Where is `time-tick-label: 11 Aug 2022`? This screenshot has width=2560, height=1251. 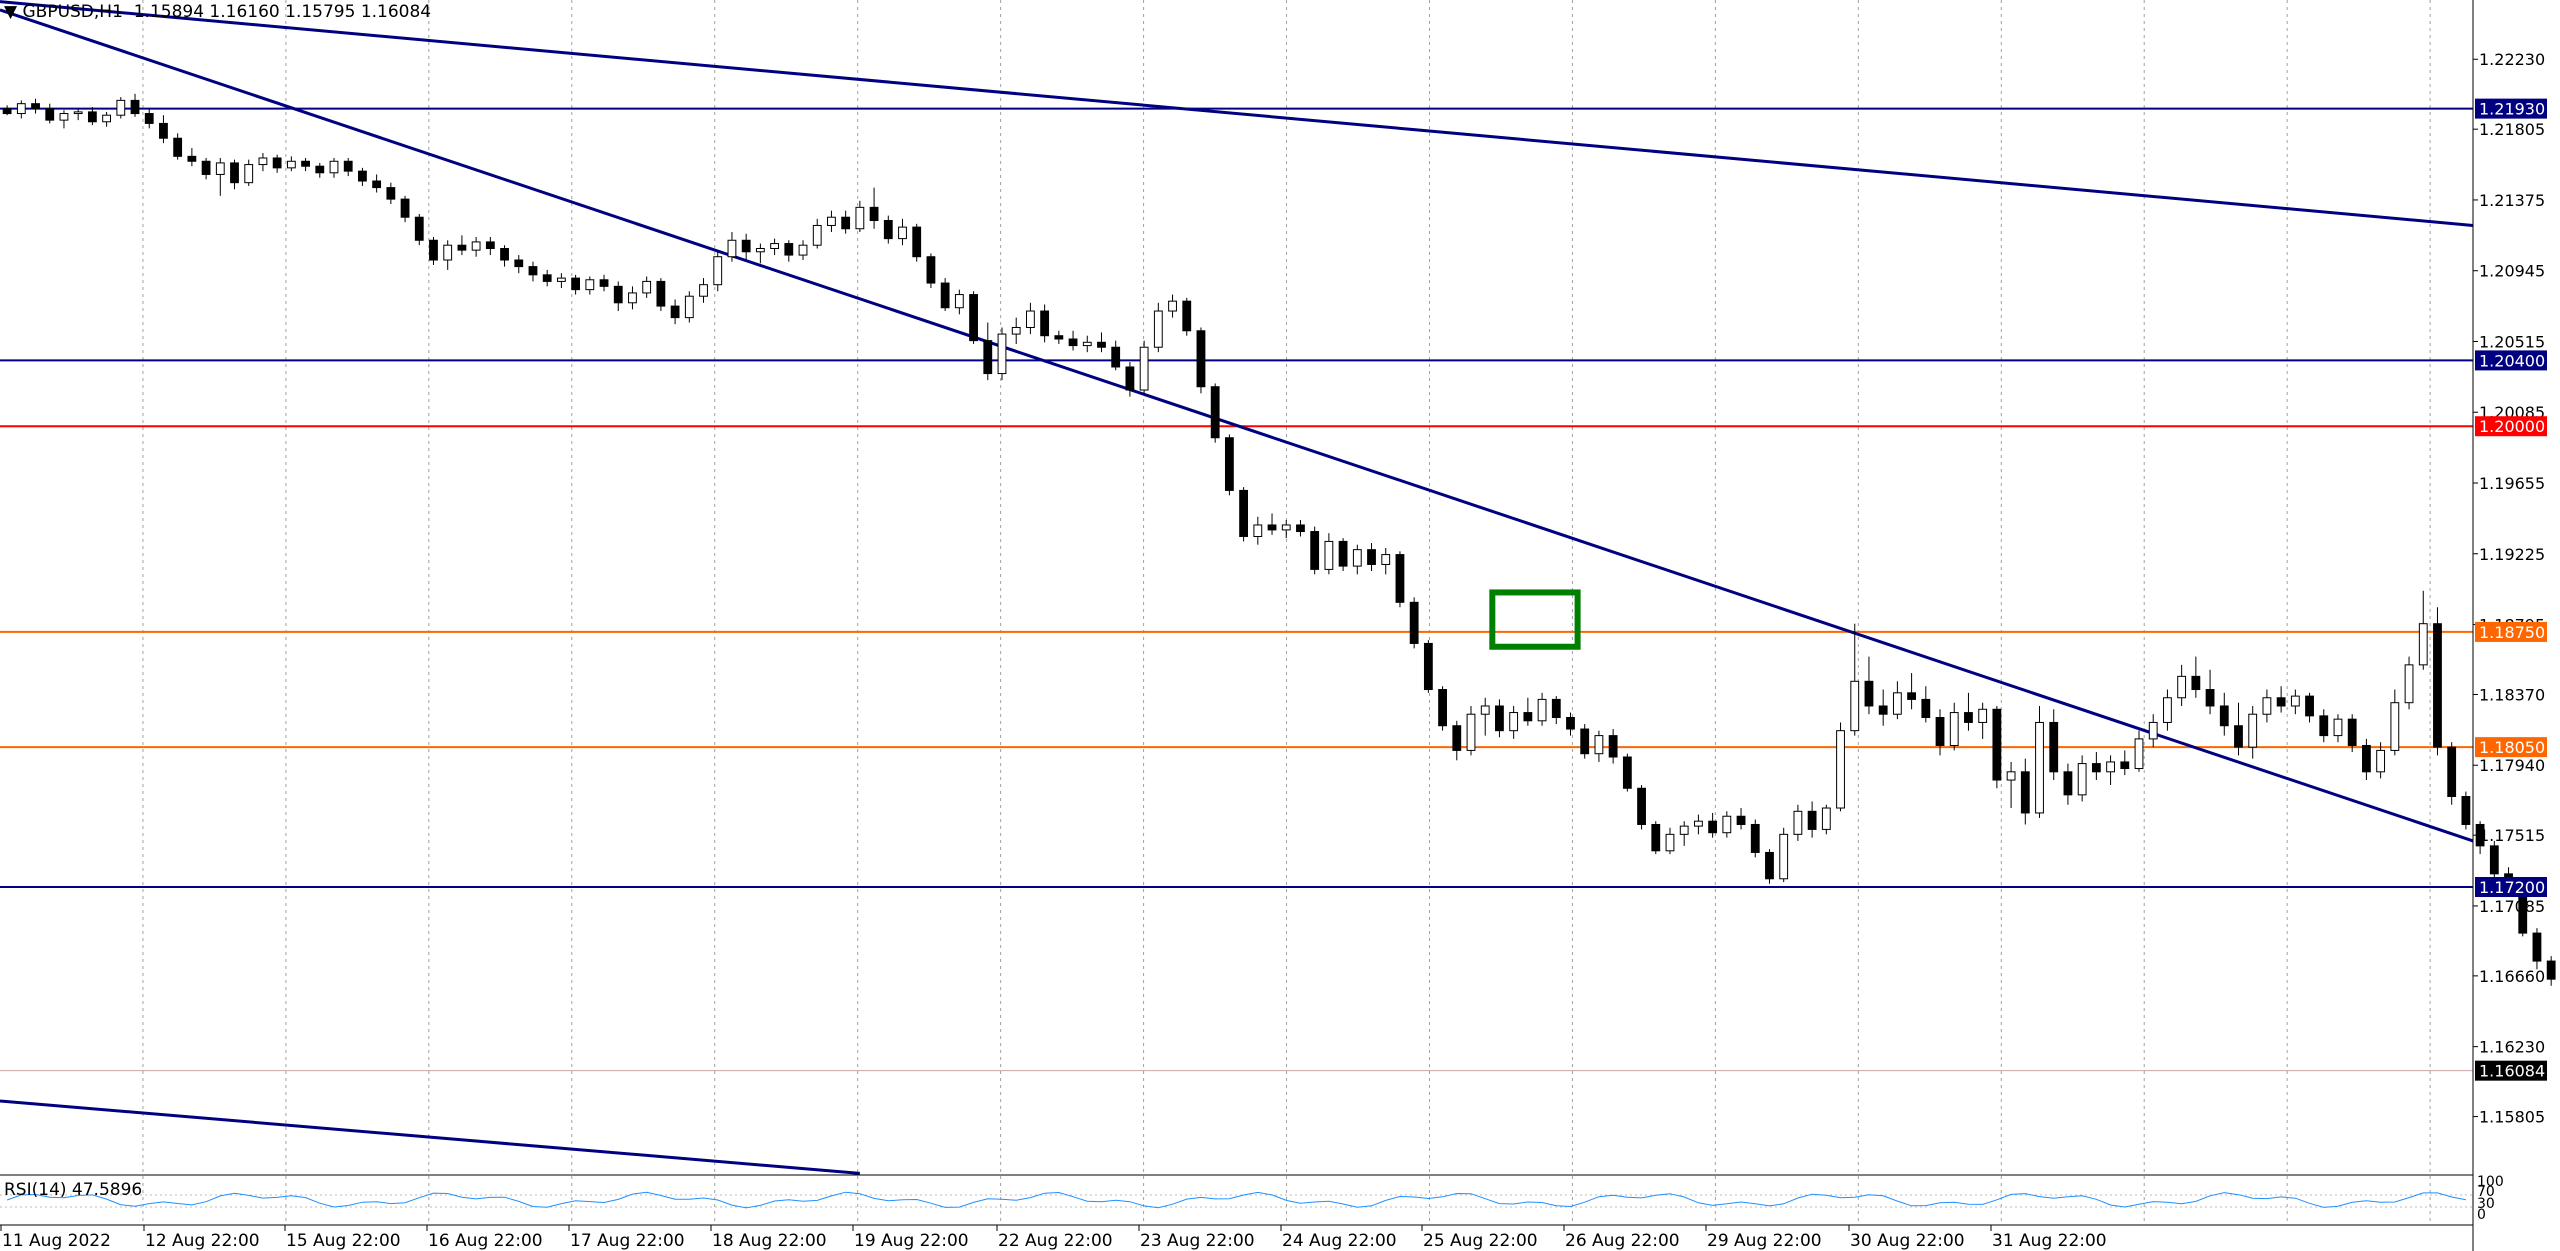
time-tick-label: 11 Aug 2022 is located at coordinates (56, 1241).